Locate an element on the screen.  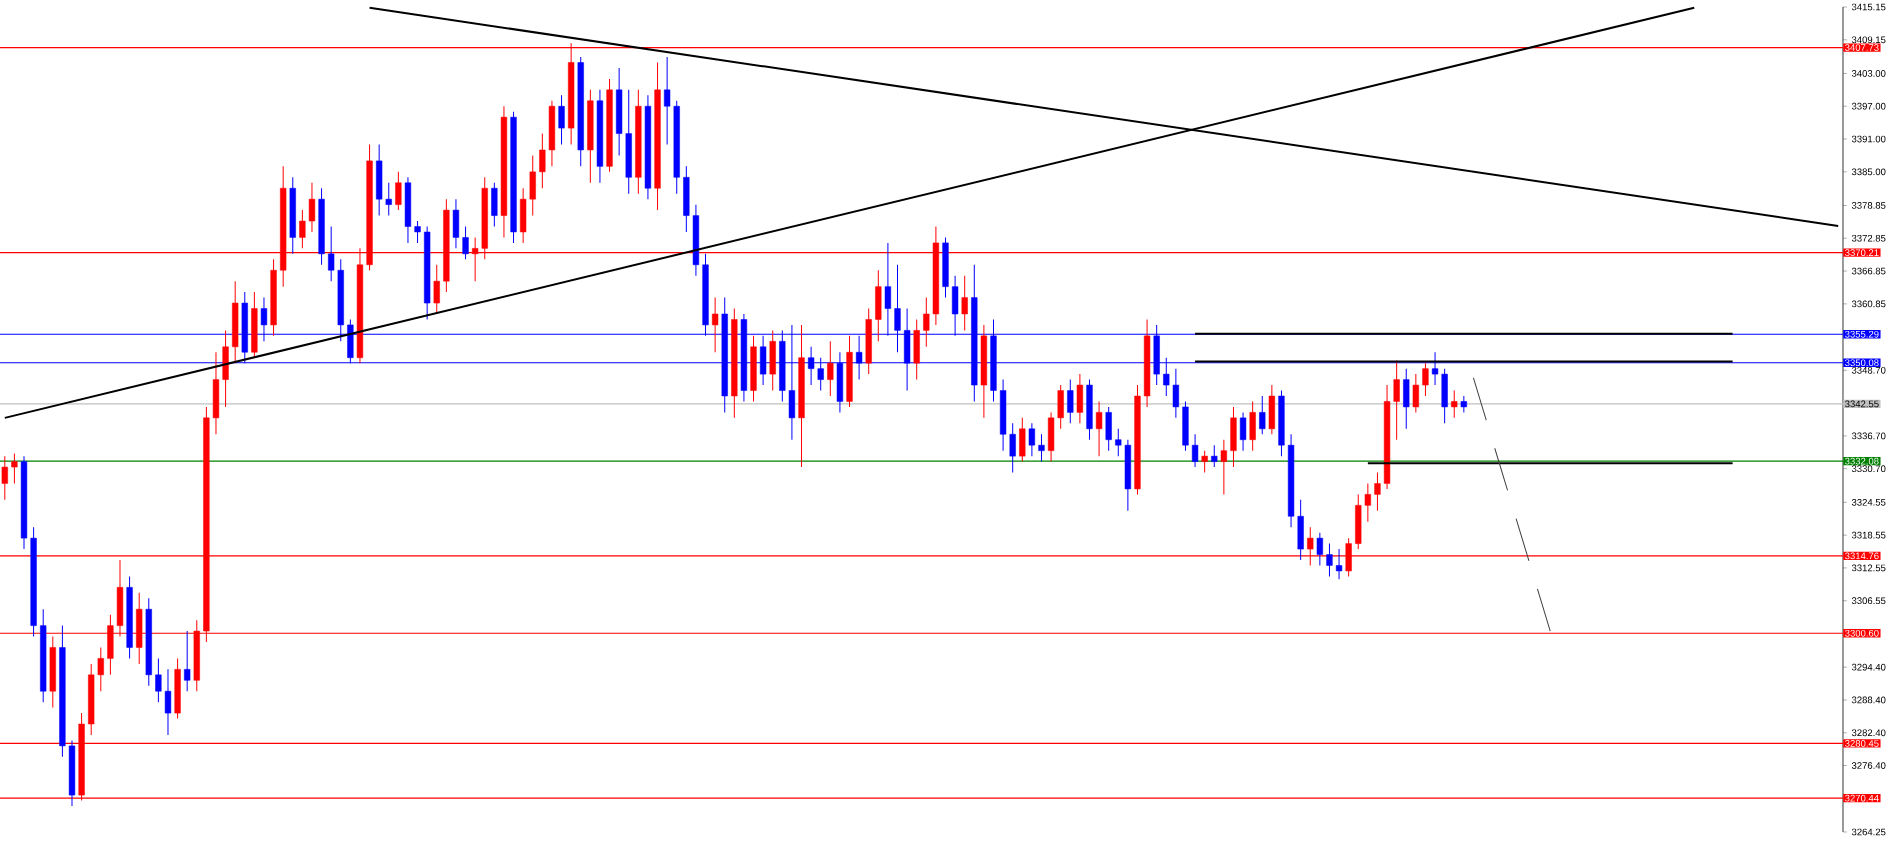
y-tick-label: 3282.40 is located at coordinates (1868, 733).